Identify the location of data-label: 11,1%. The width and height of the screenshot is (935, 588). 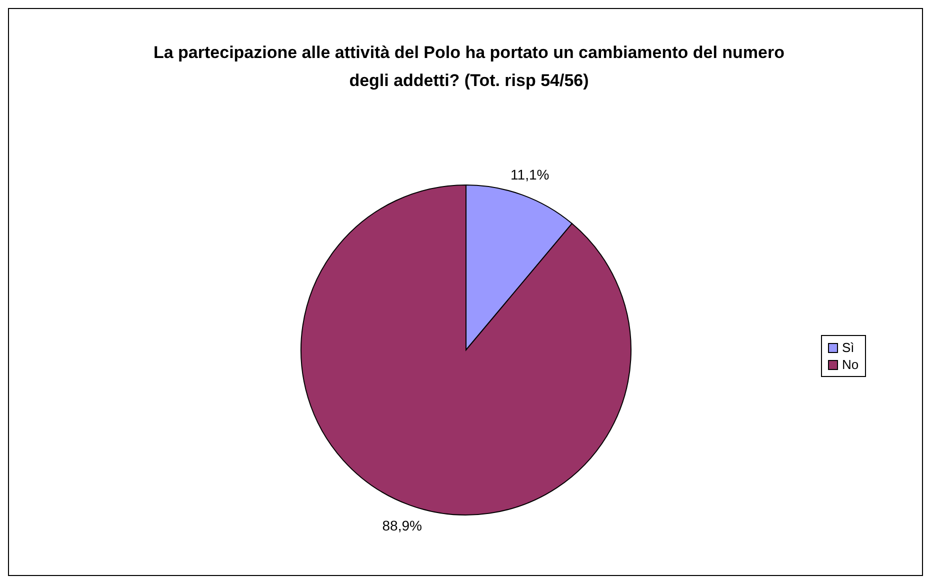
(530, 174).